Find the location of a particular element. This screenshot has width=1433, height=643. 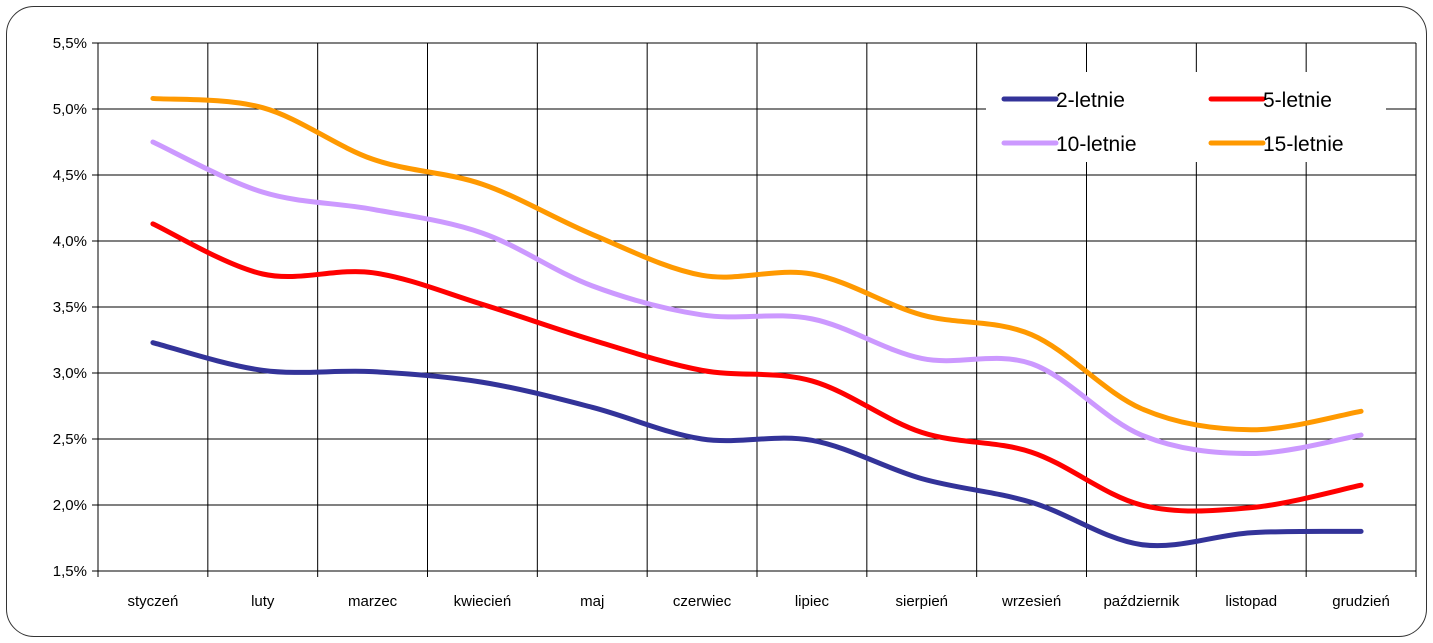

x-tick-label: czerwiec is located at coordinates (702, 601).